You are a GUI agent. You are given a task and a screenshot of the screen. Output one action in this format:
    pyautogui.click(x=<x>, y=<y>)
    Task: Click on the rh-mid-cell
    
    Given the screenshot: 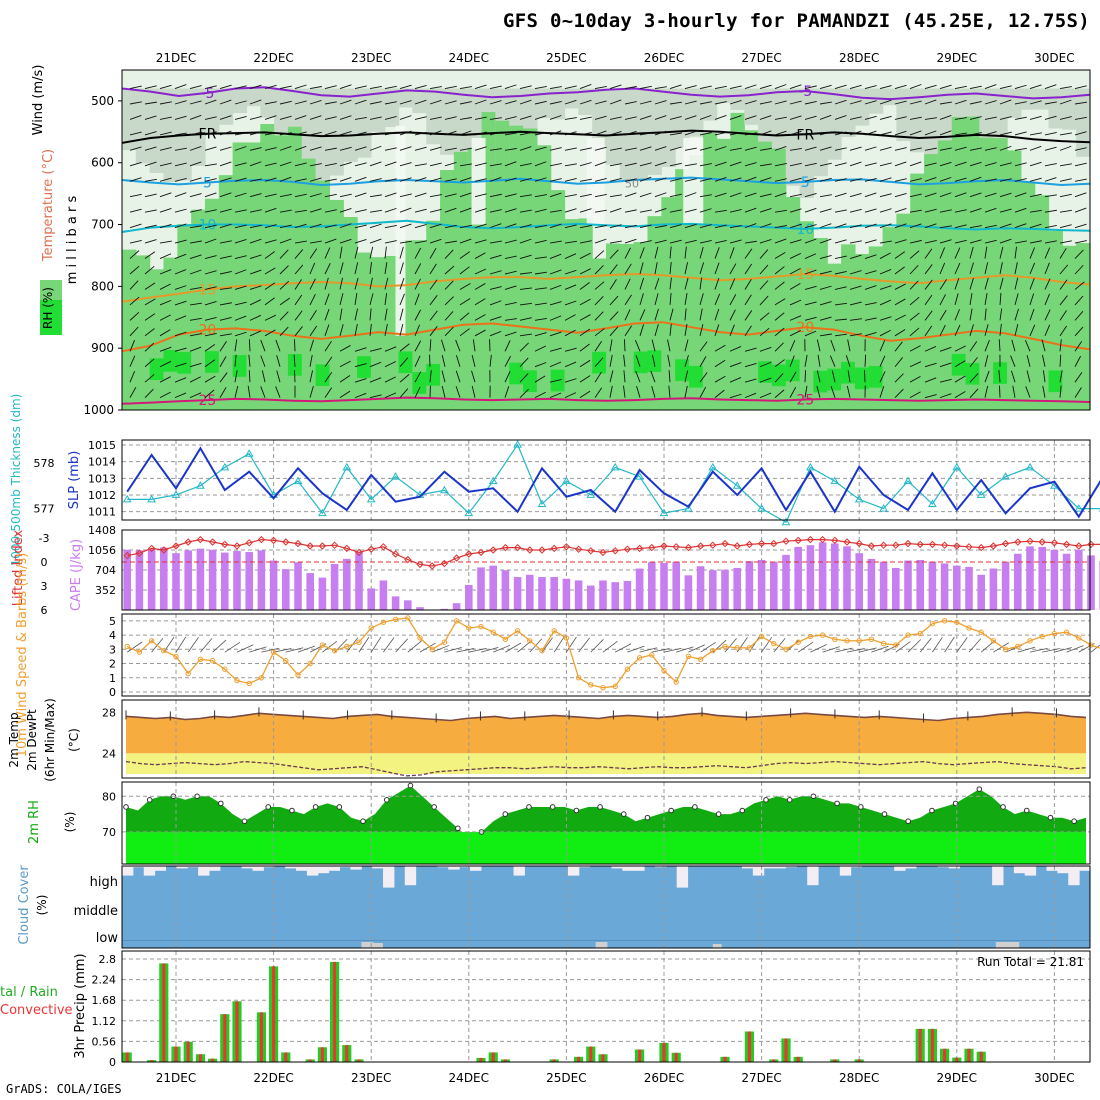 What is the action you would take?
    pyautogui.click(x=599, y=117)
    